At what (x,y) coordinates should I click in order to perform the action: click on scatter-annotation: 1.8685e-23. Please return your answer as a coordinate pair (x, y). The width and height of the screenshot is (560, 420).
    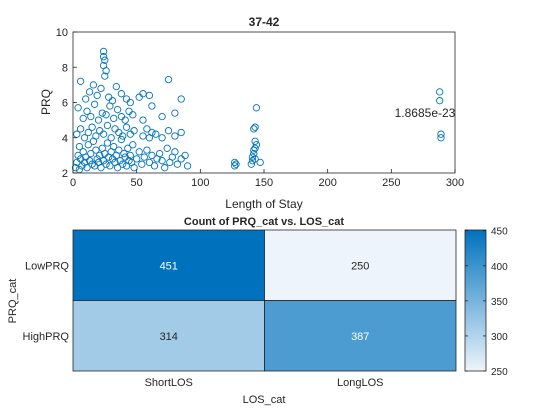
    Looking at the image, I should click on (425, 113).